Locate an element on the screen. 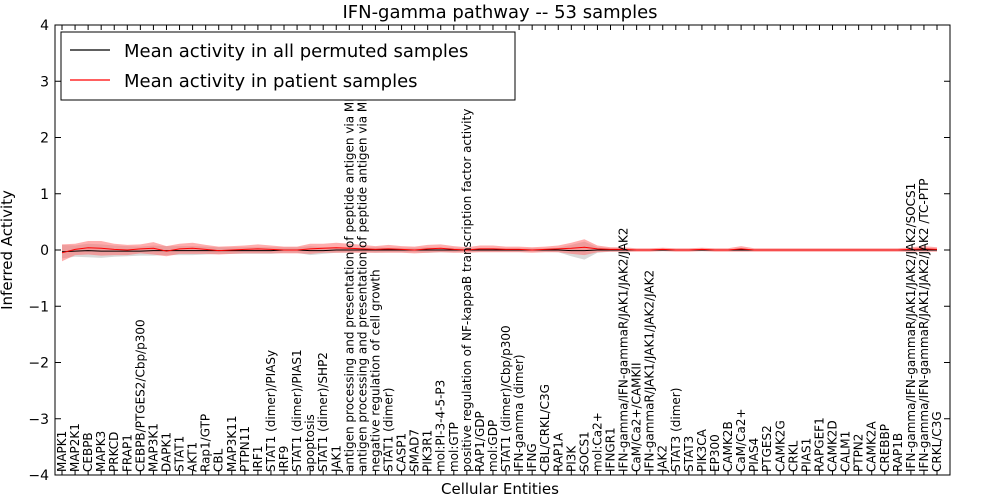 This screenshot has width=1000, height=500. x-tick-label: mol:PI-3-4-5-P3 is located at coordinates (441, 426).